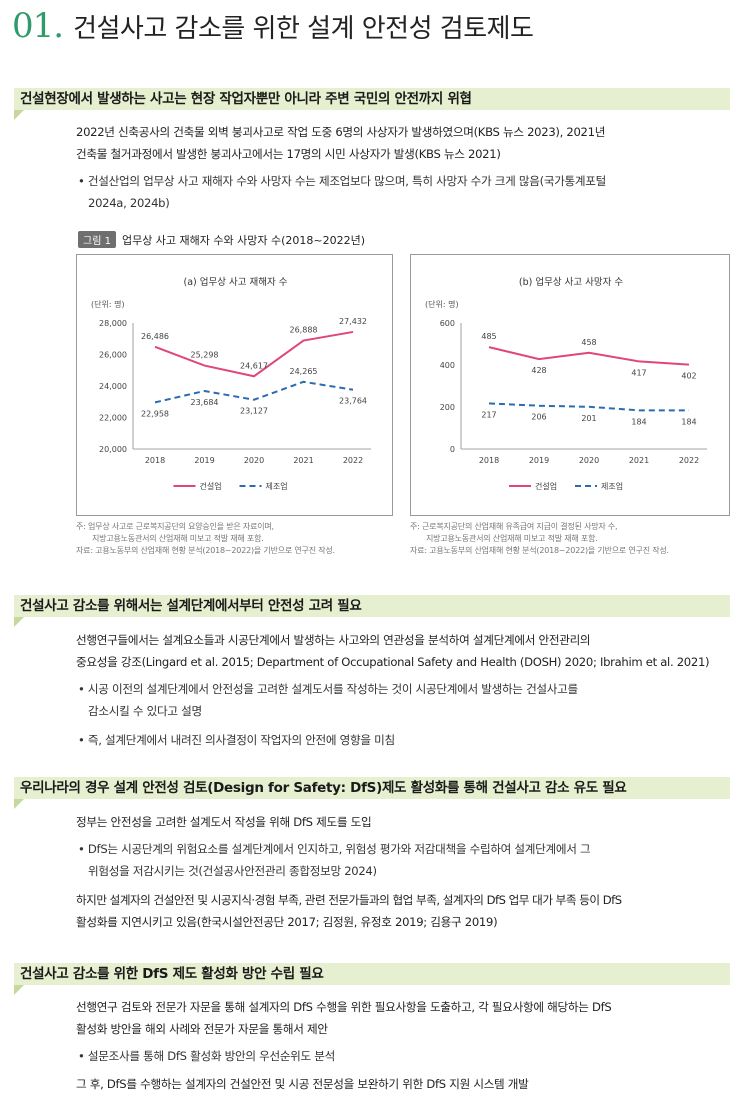 This screenshot has height=1111, width=743. Describe the element at coordinates (353, 401) in the screenshot. I see `data-label: 23,764` at that location.